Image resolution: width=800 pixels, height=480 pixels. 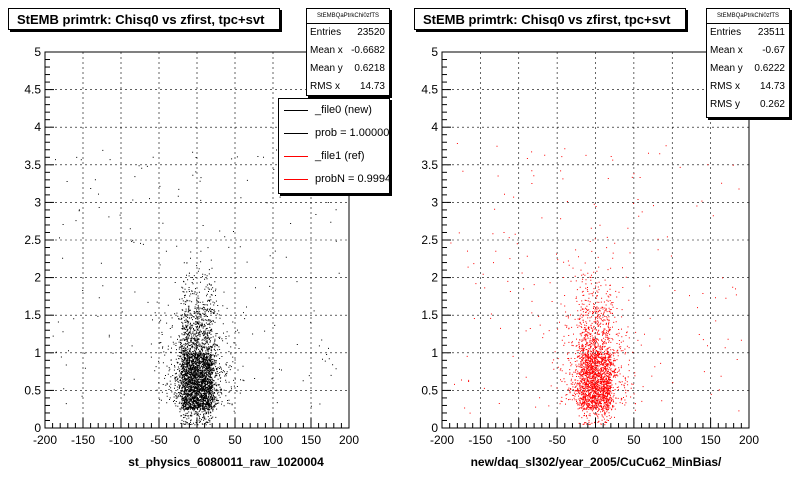 I want to click on left-x-tick-label: -100, so click(x=121, y=440).